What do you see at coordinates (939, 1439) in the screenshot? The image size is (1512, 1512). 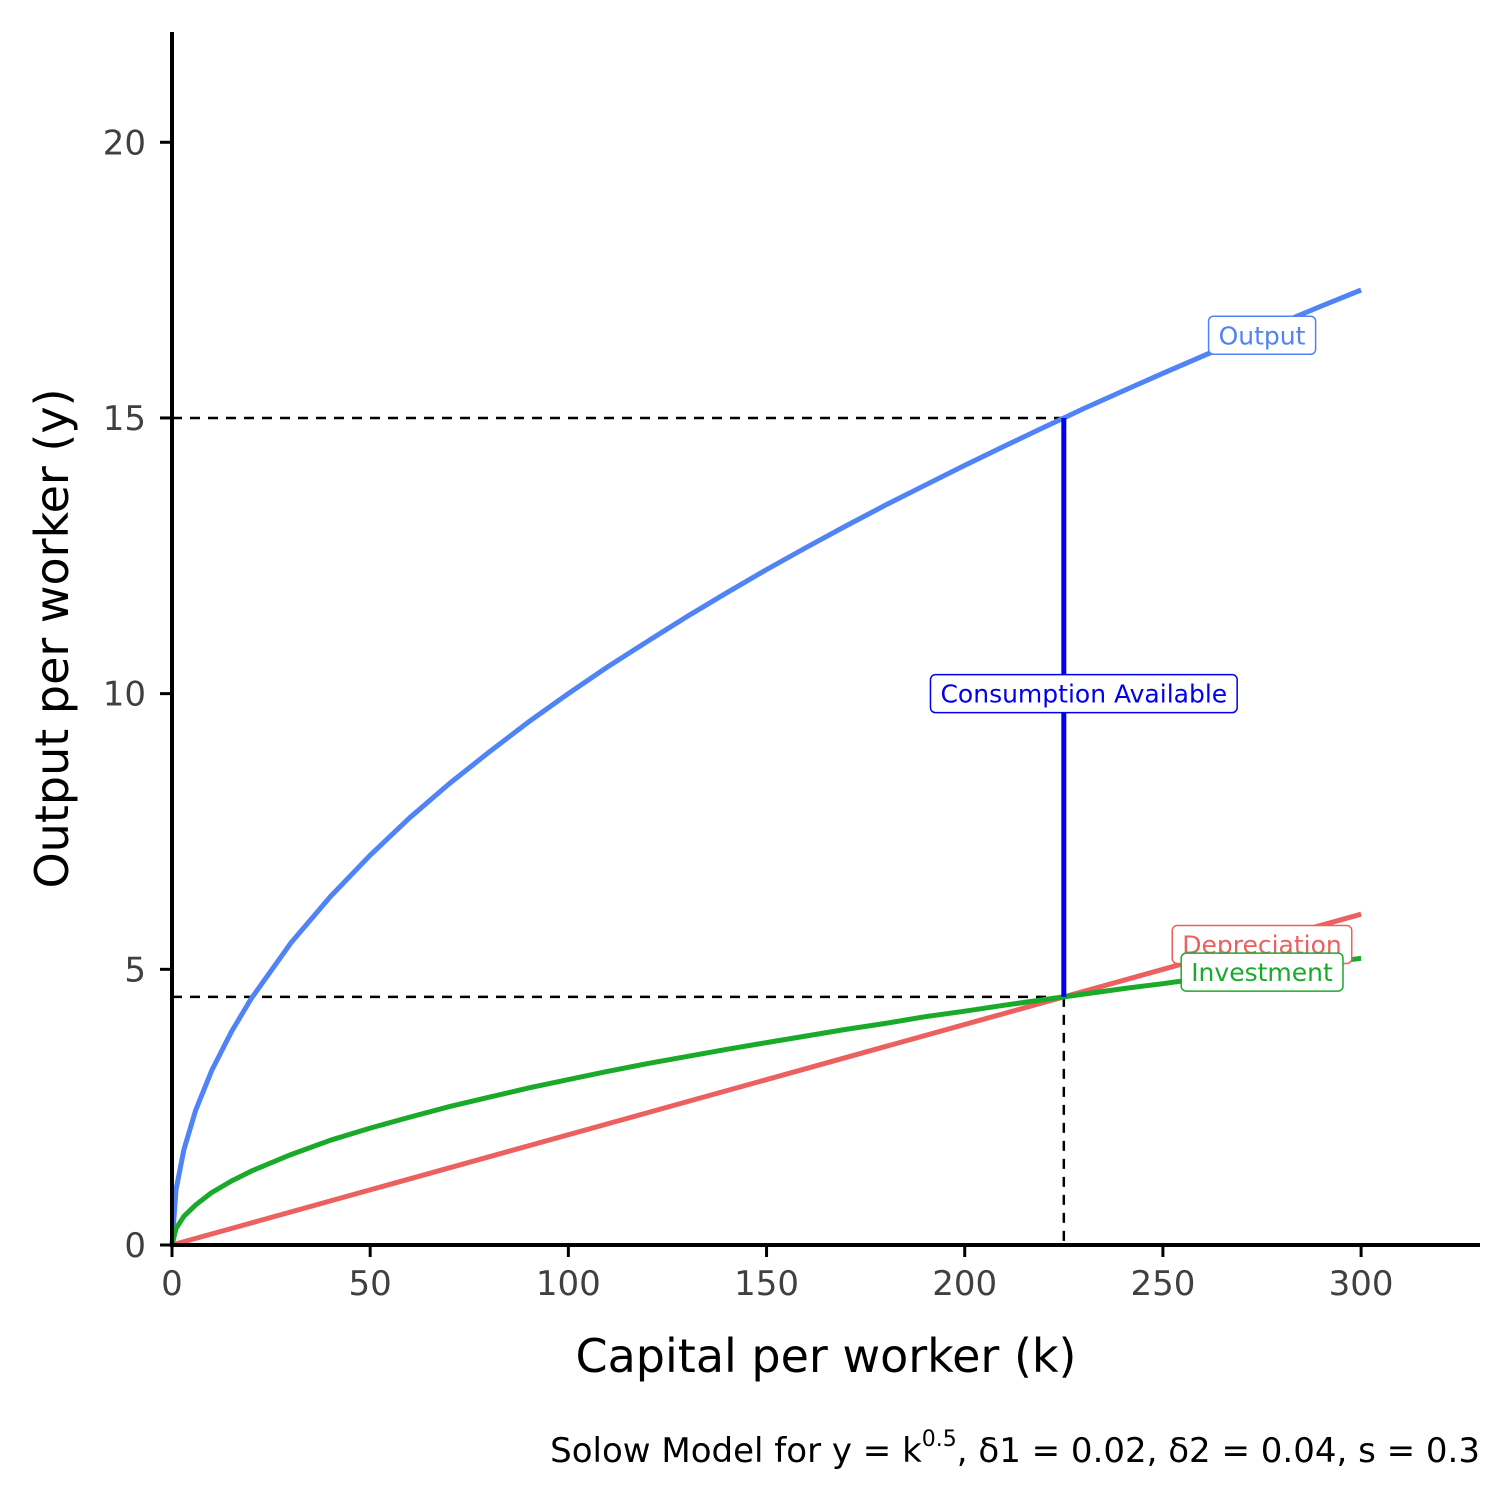 I see `caption-superscript: 0.5` at bounding box center [939, 1439].